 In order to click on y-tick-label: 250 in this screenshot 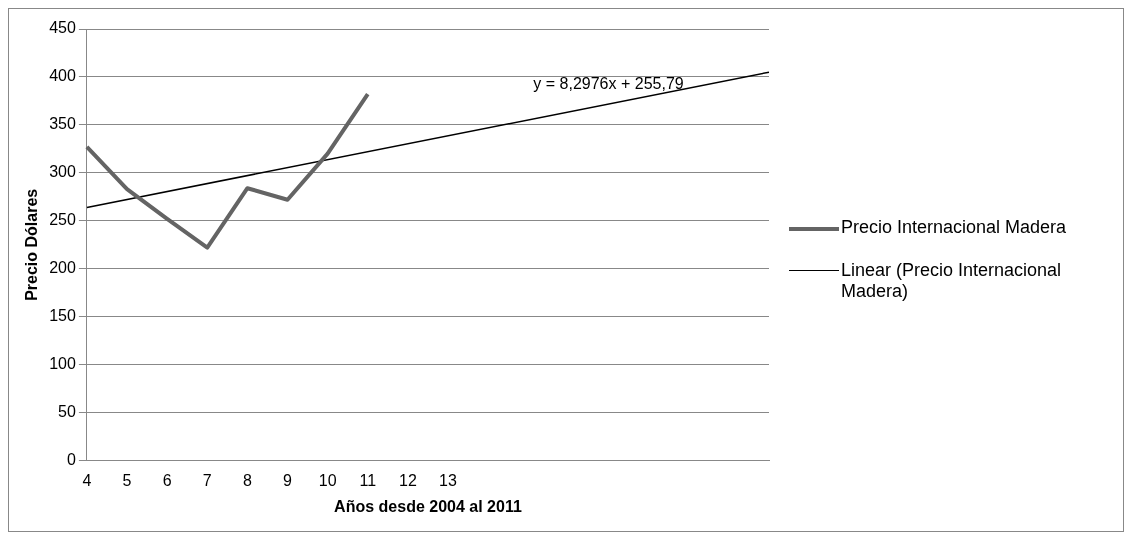, I will do `click(62, 220)`.